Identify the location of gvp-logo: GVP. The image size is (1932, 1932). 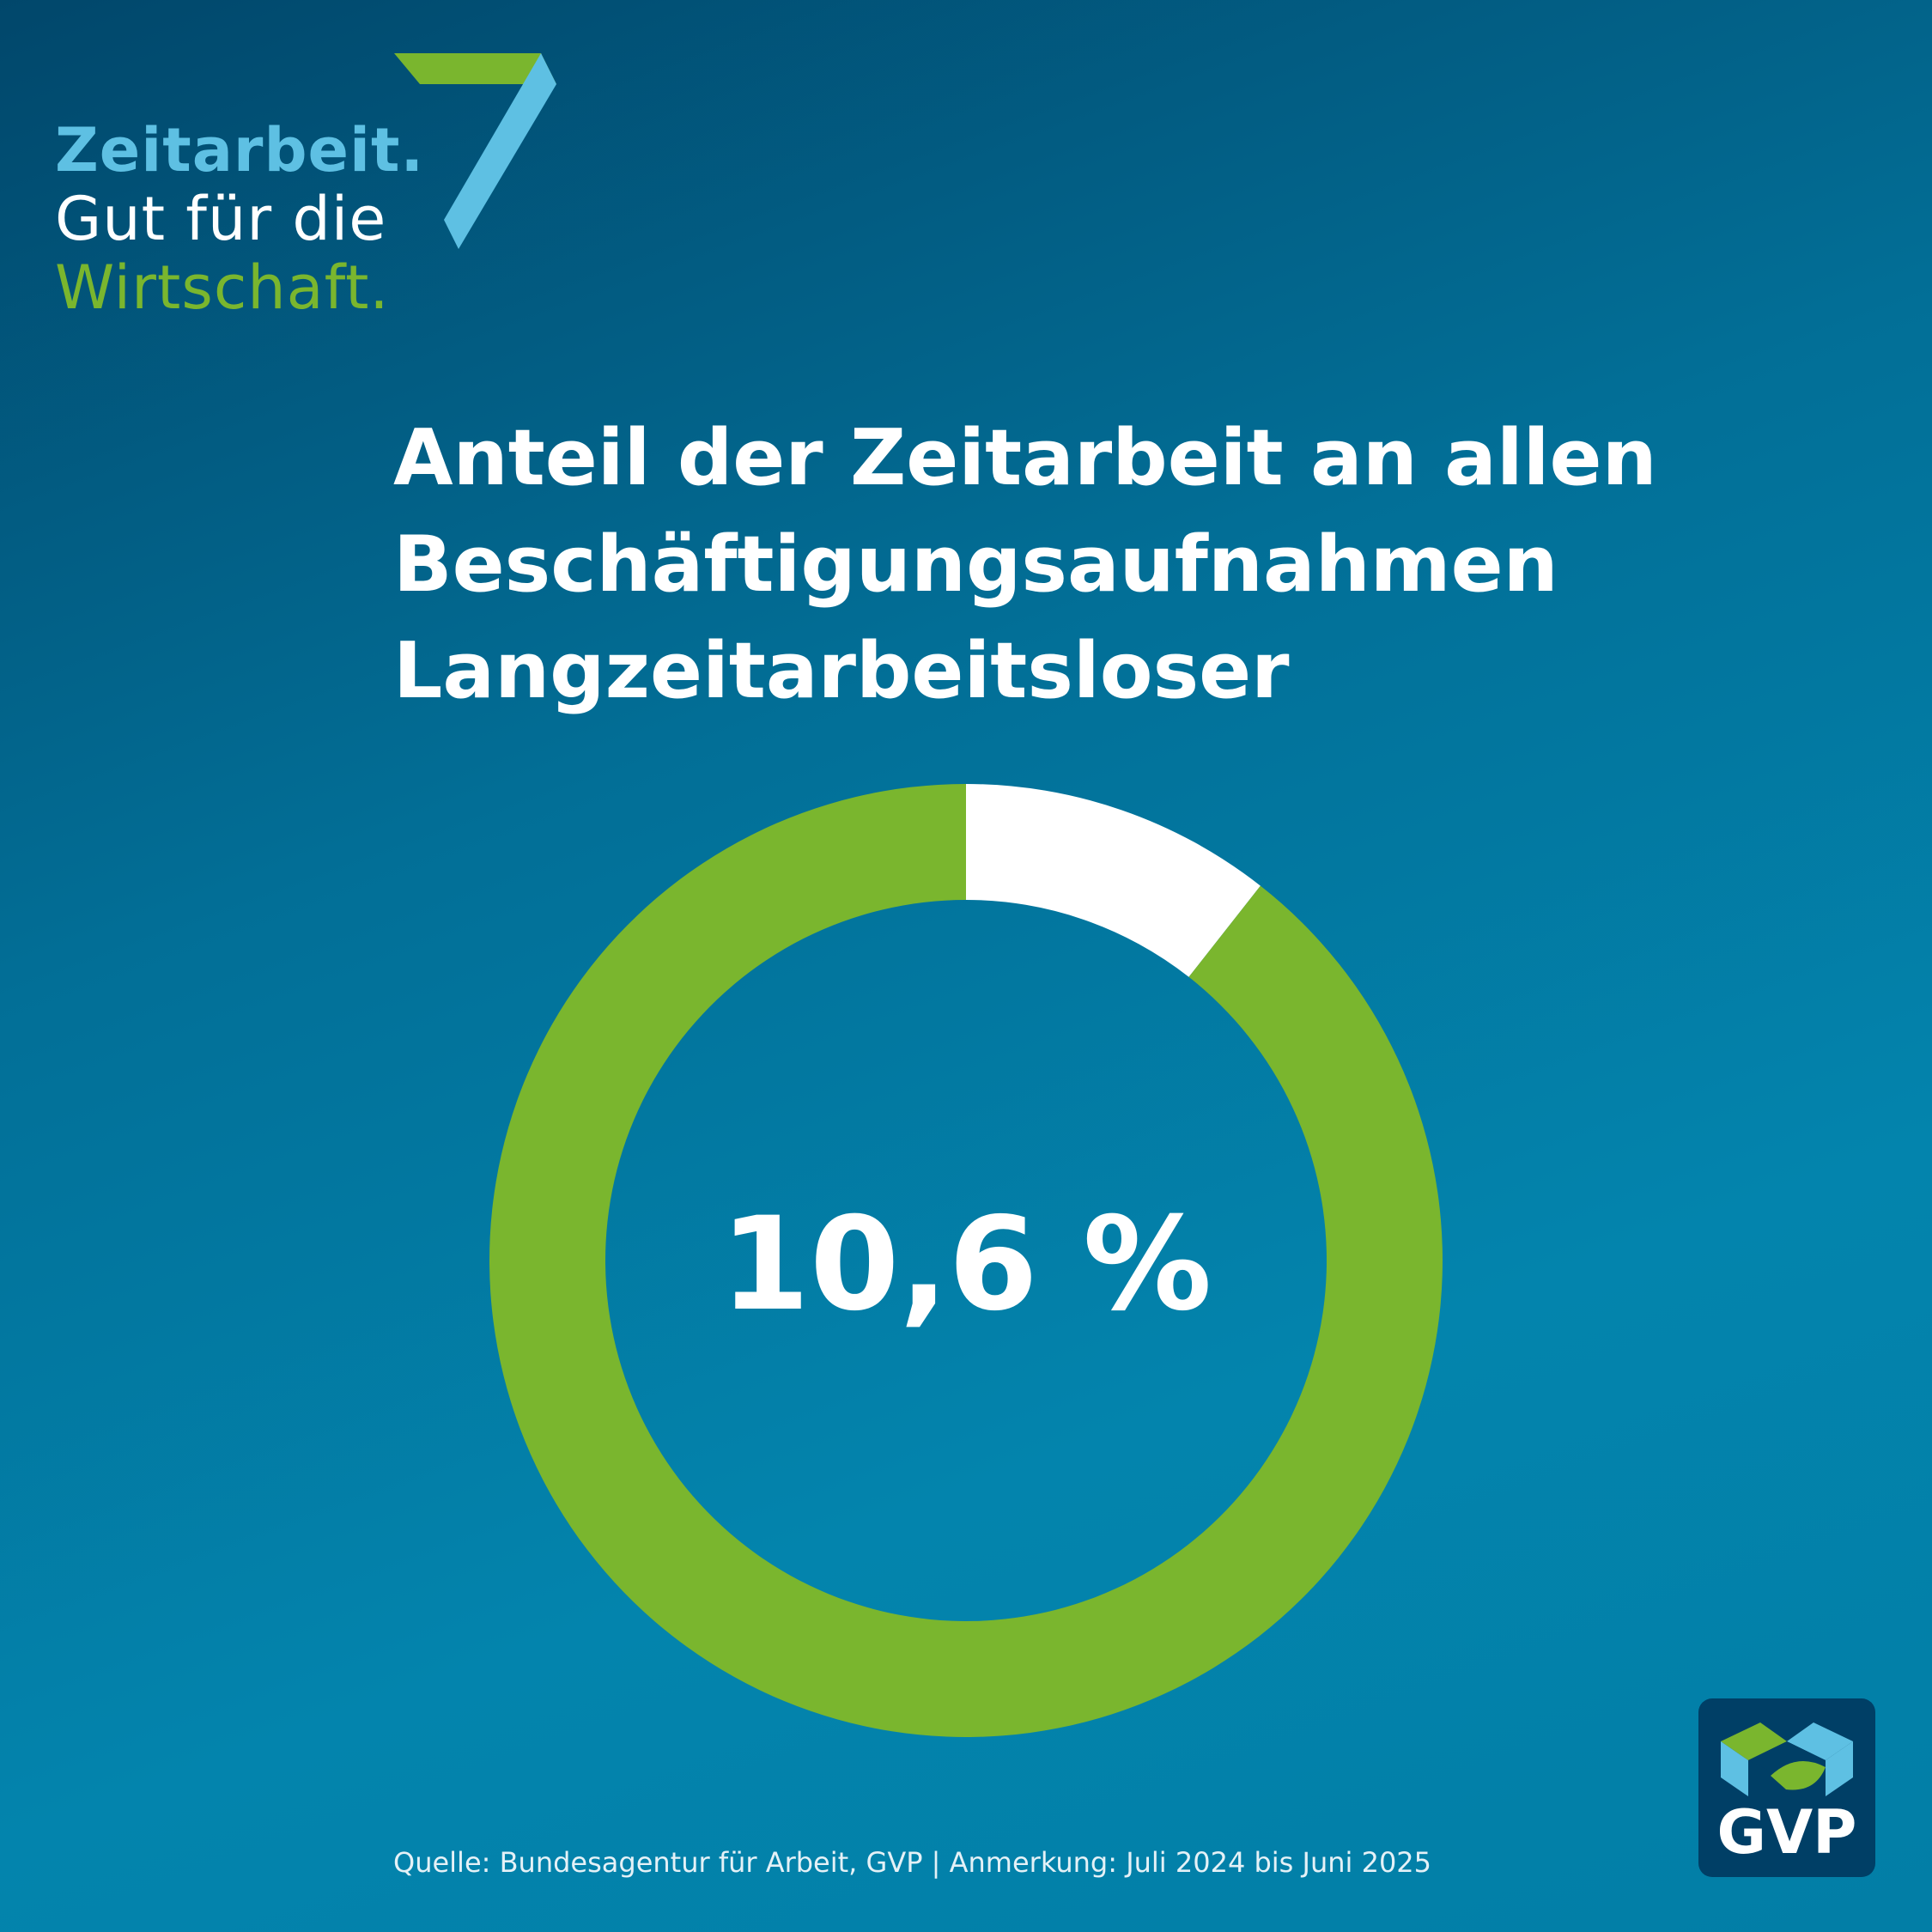
(1786, 1787).